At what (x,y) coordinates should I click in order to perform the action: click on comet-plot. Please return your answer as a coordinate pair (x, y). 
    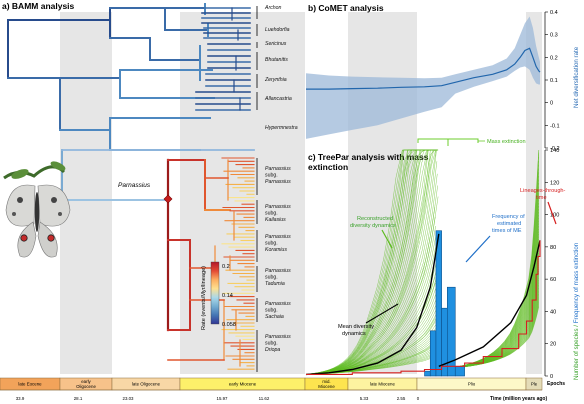
    Looking at the image, I should click on (423, 77).